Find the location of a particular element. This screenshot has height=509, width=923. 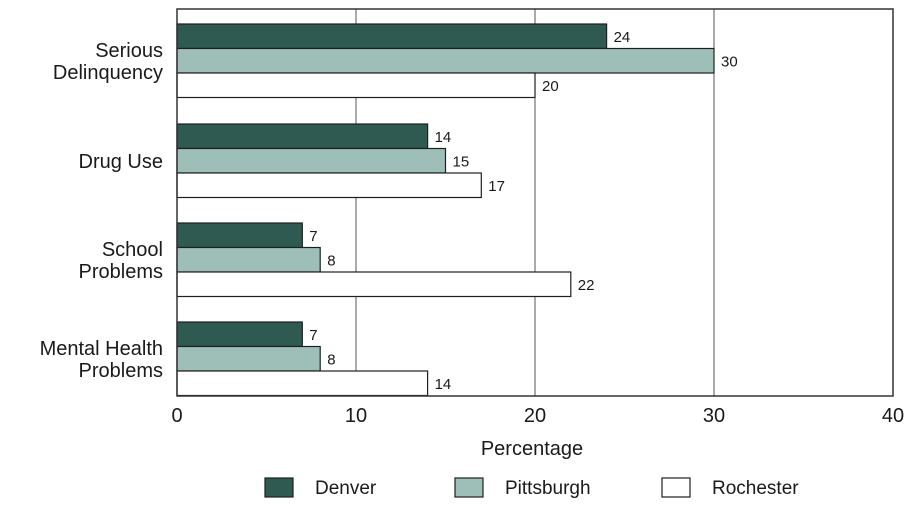

legend-label-denver: Denver is located at coordinates (346, 488).